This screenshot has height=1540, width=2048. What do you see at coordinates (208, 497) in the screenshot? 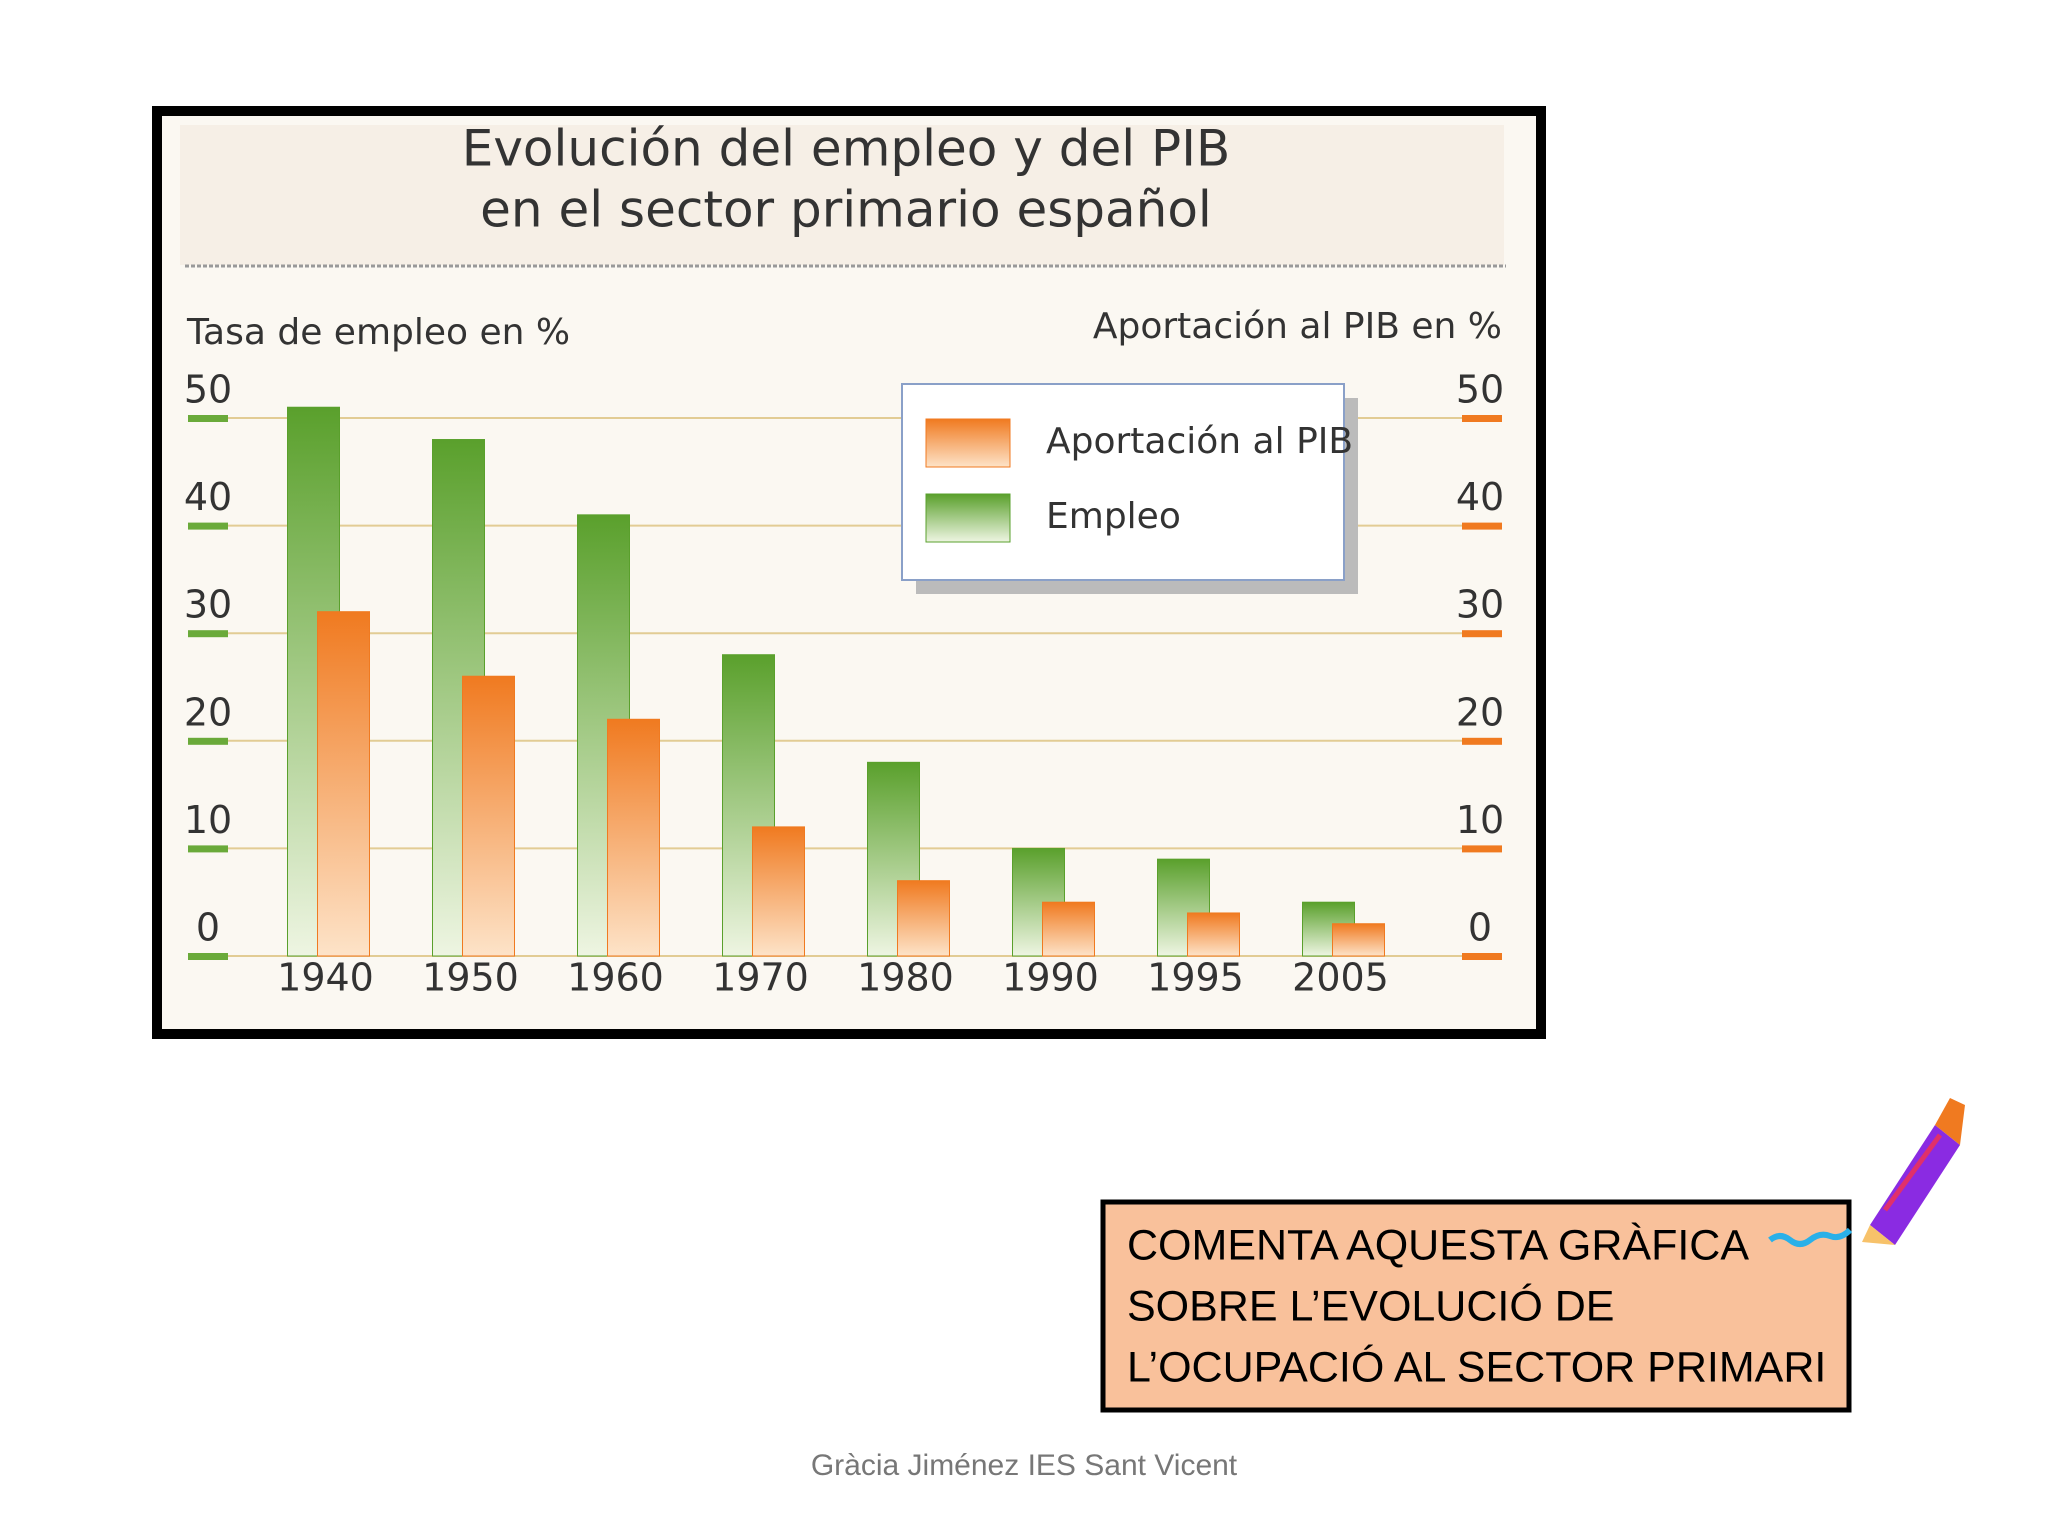
I see `y-tick-label: 40` at bounding box center [208, 497].